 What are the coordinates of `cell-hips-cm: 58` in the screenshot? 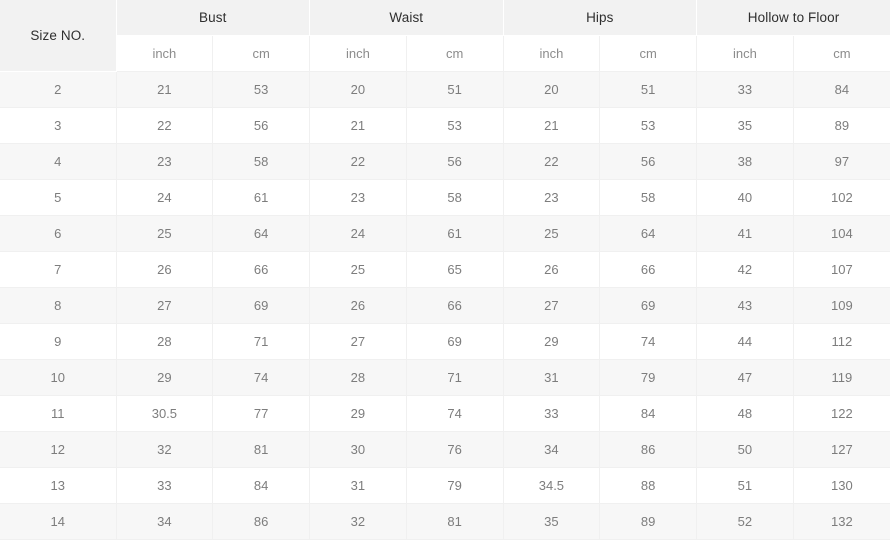 It's located at (648, 197).